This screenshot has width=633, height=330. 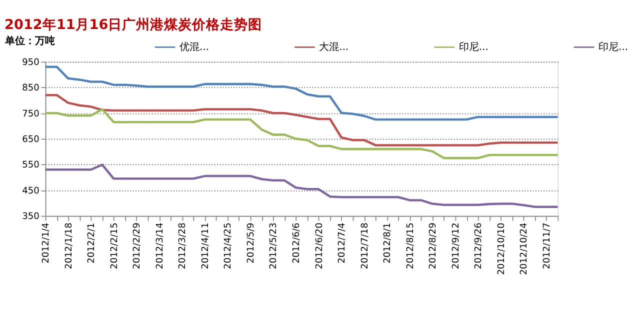 I want to click on y-tick-label: 450, so click(x=31, y=191).